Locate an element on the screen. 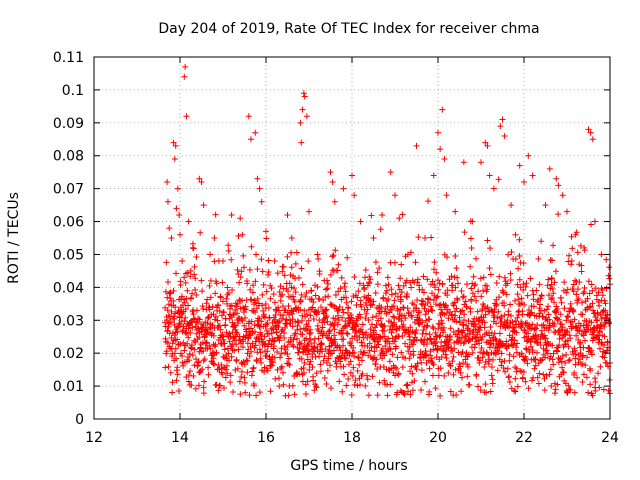 Image resolution: width=640 pixels, height=480 pixels. y-tick-label: 0.09 is located at coordinates (68, 124).